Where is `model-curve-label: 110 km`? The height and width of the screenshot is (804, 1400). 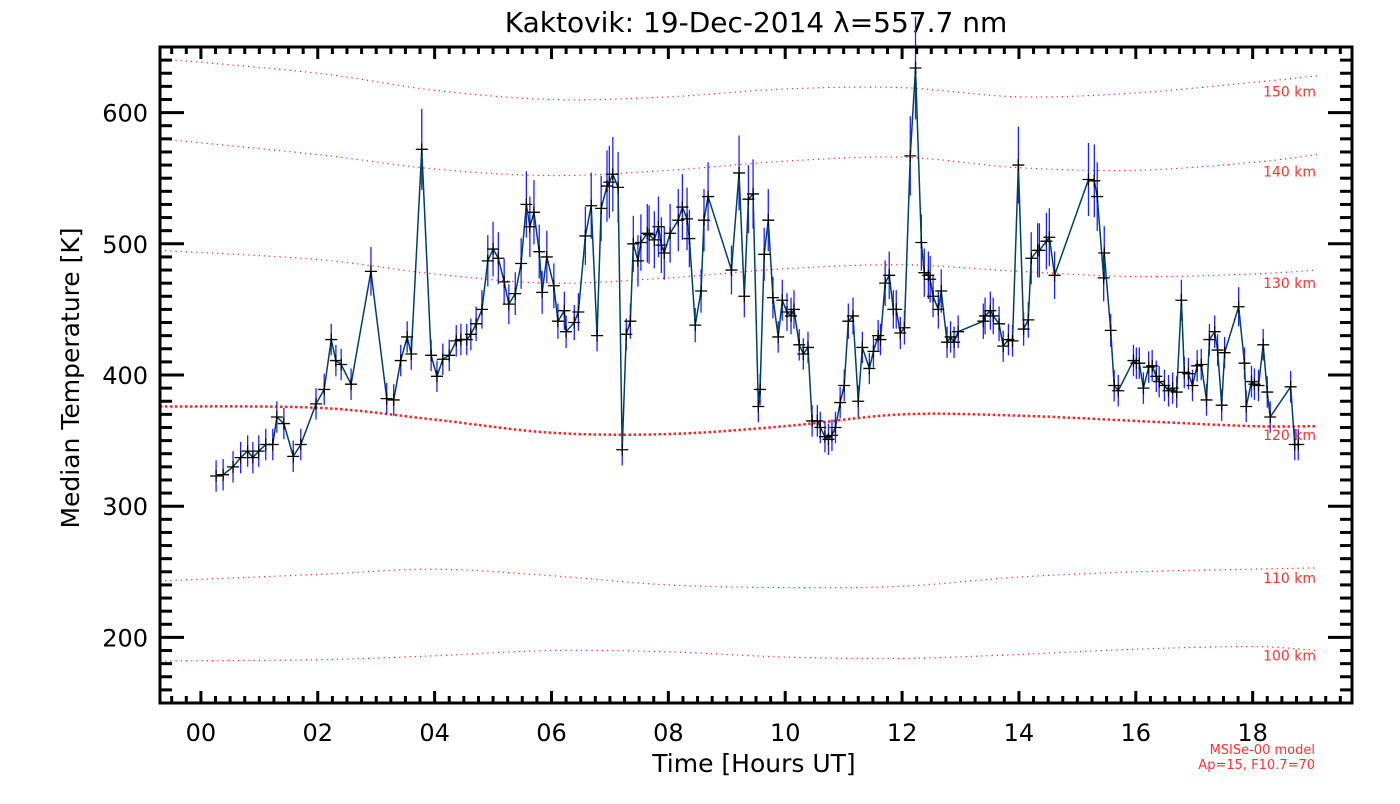
model-curve-label: 110 km is located at coordinates (1289, 579).